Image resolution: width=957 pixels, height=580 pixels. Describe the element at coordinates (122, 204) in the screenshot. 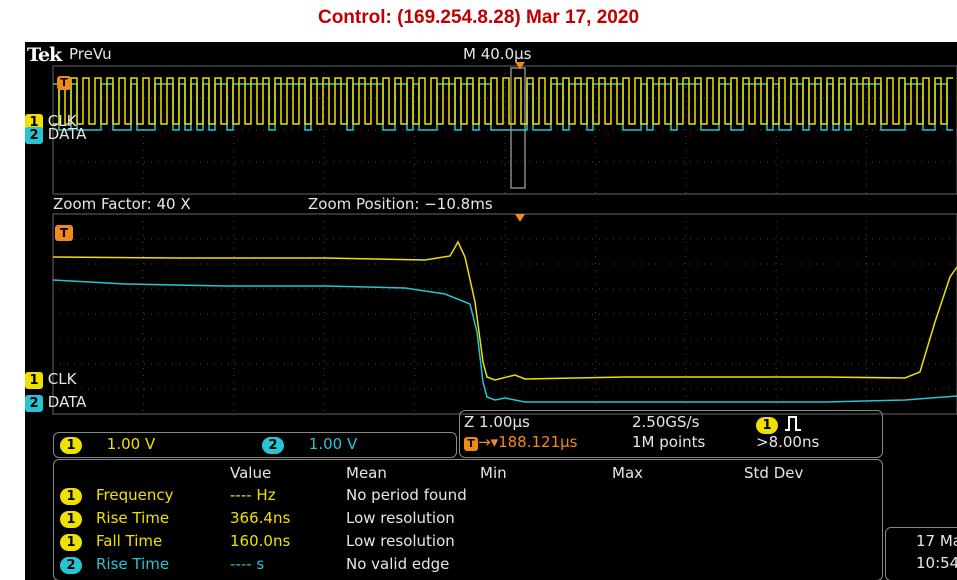

I see `zoom-factor: Zoom Factor: 40 X` at that location.